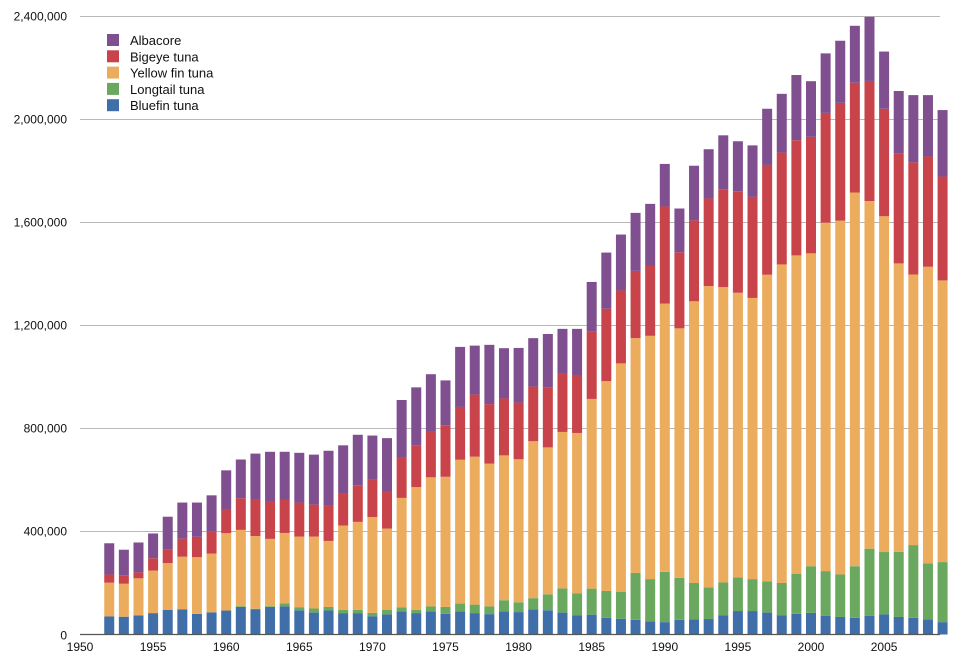  What do you see at coordinates (153, 56) in the screenshot?
I see `legend-item-bigeye-tuna: Bigeye tuna` at bounding box center [153, 56].